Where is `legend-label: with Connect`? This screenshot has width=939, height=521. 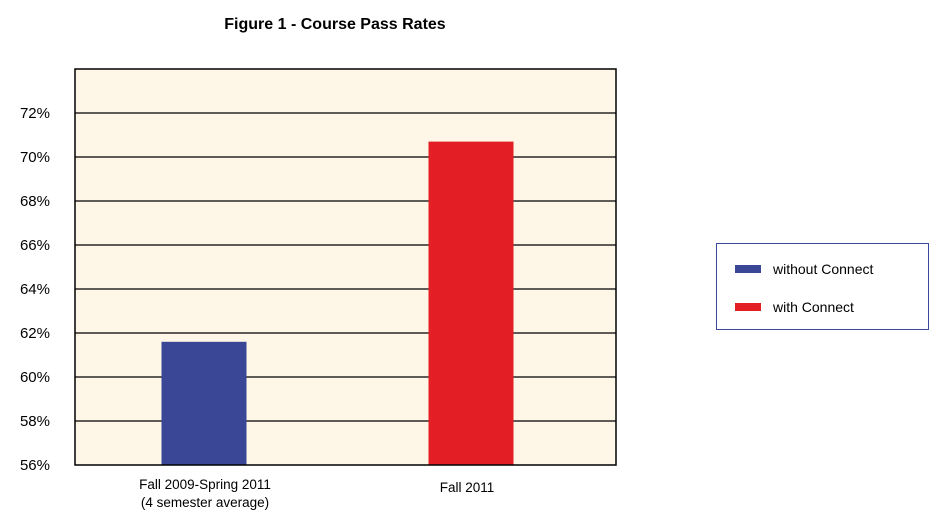
legend-label: with Connect is located at coordinates (813, 307).